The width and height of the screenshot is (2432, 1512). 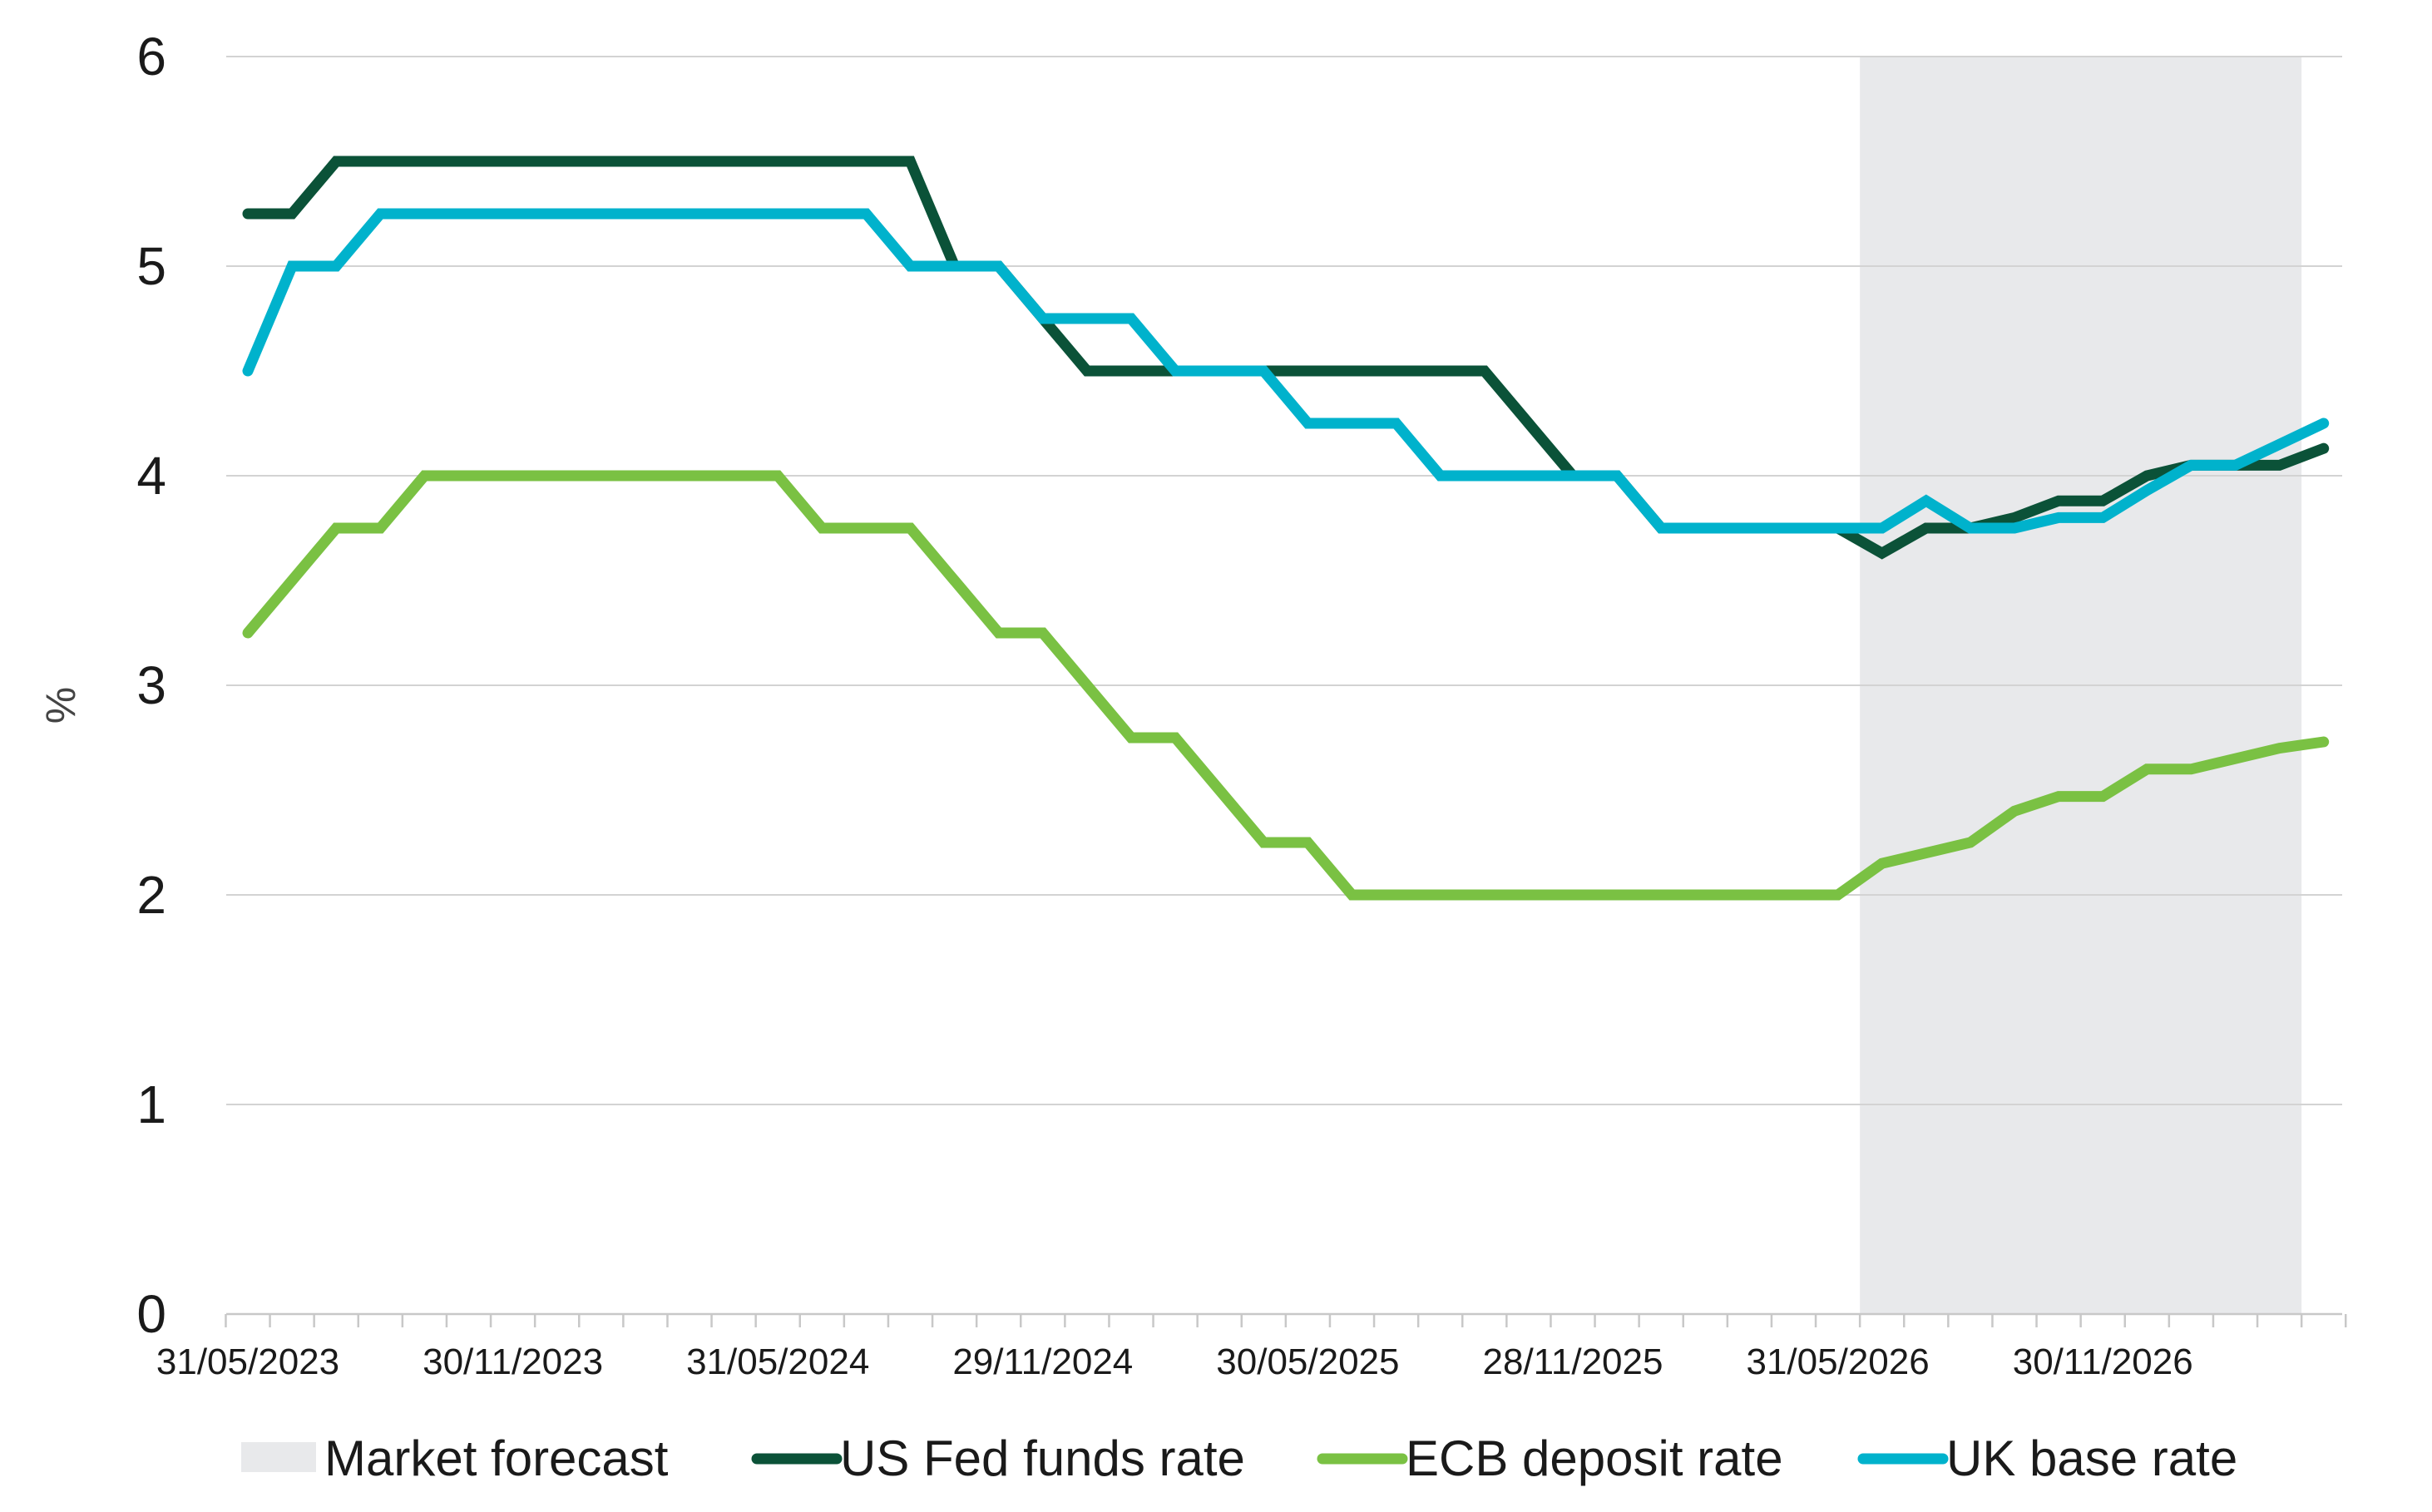 I want to click on y-tick-label: 5, so click(x=151, y=266).